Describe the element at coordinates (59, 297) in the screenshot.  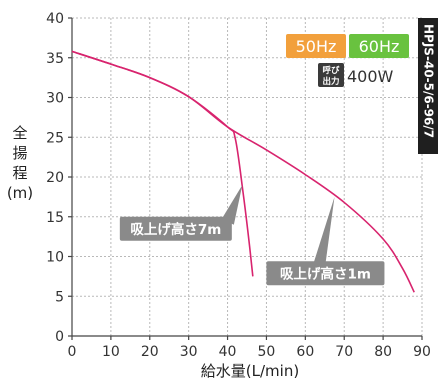
I see `y-tick-label: 5` at that location.